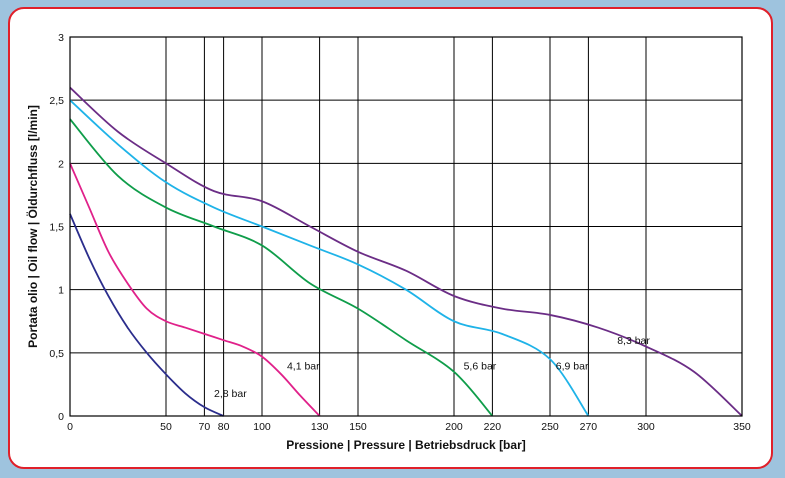  Describe the element at coordinates (633, 341) in the screenshot. I see `curve-label: 8,3 bar` at that location.